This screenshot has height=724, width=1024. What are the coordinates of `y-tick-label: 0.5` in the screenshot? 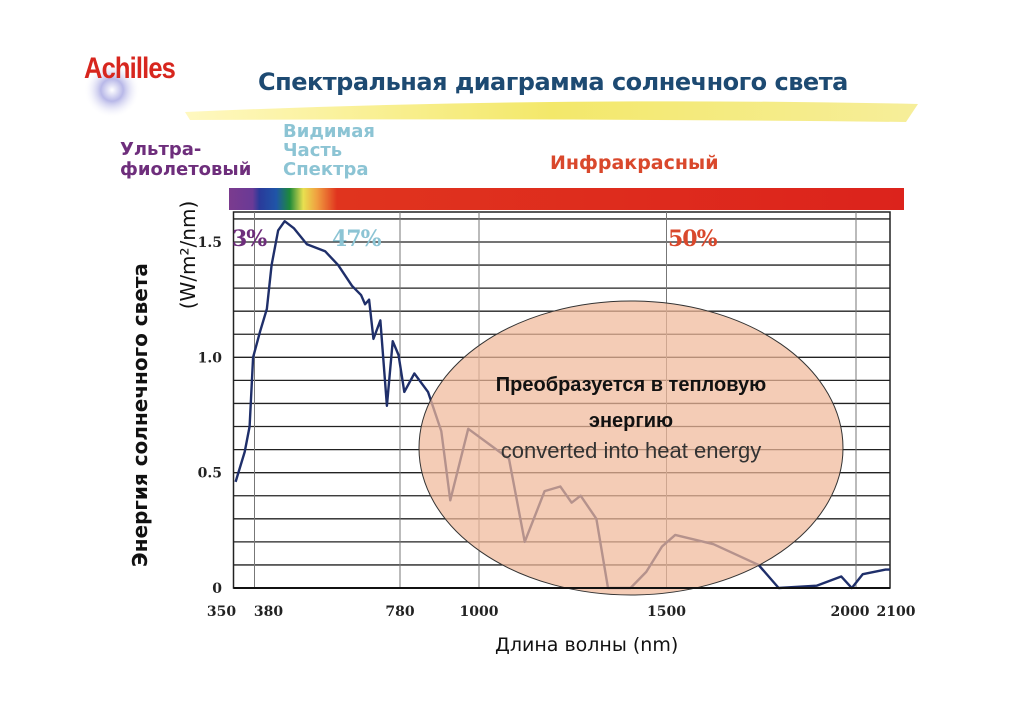 It's located at (210, 474).